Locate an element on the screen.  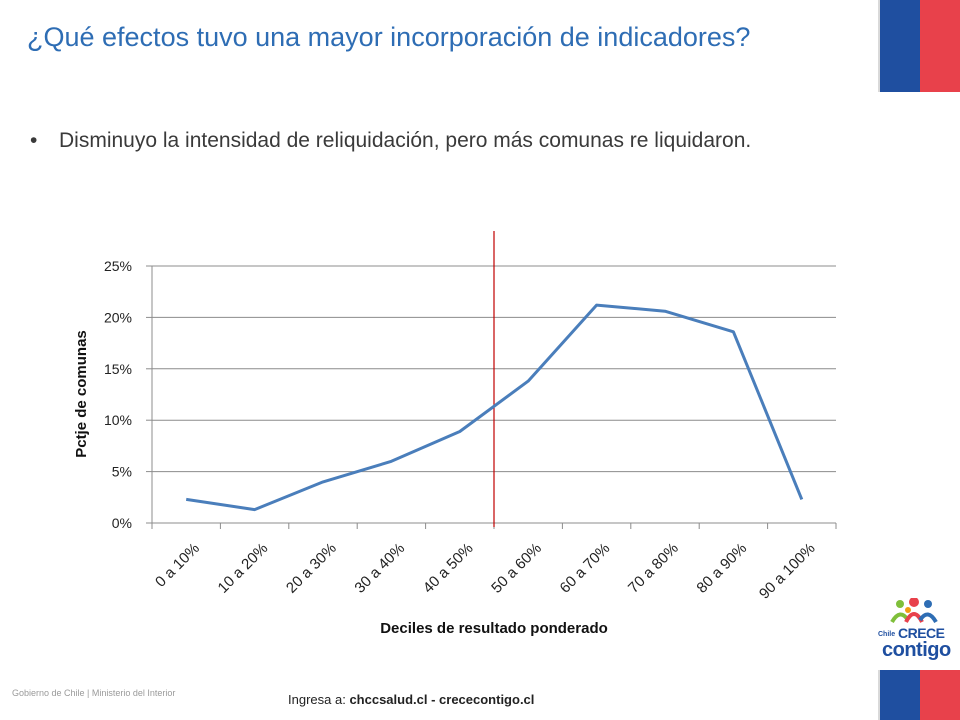
crece-contigo-logo: Chile CRECE contigo is located at coordinates (914, 630).